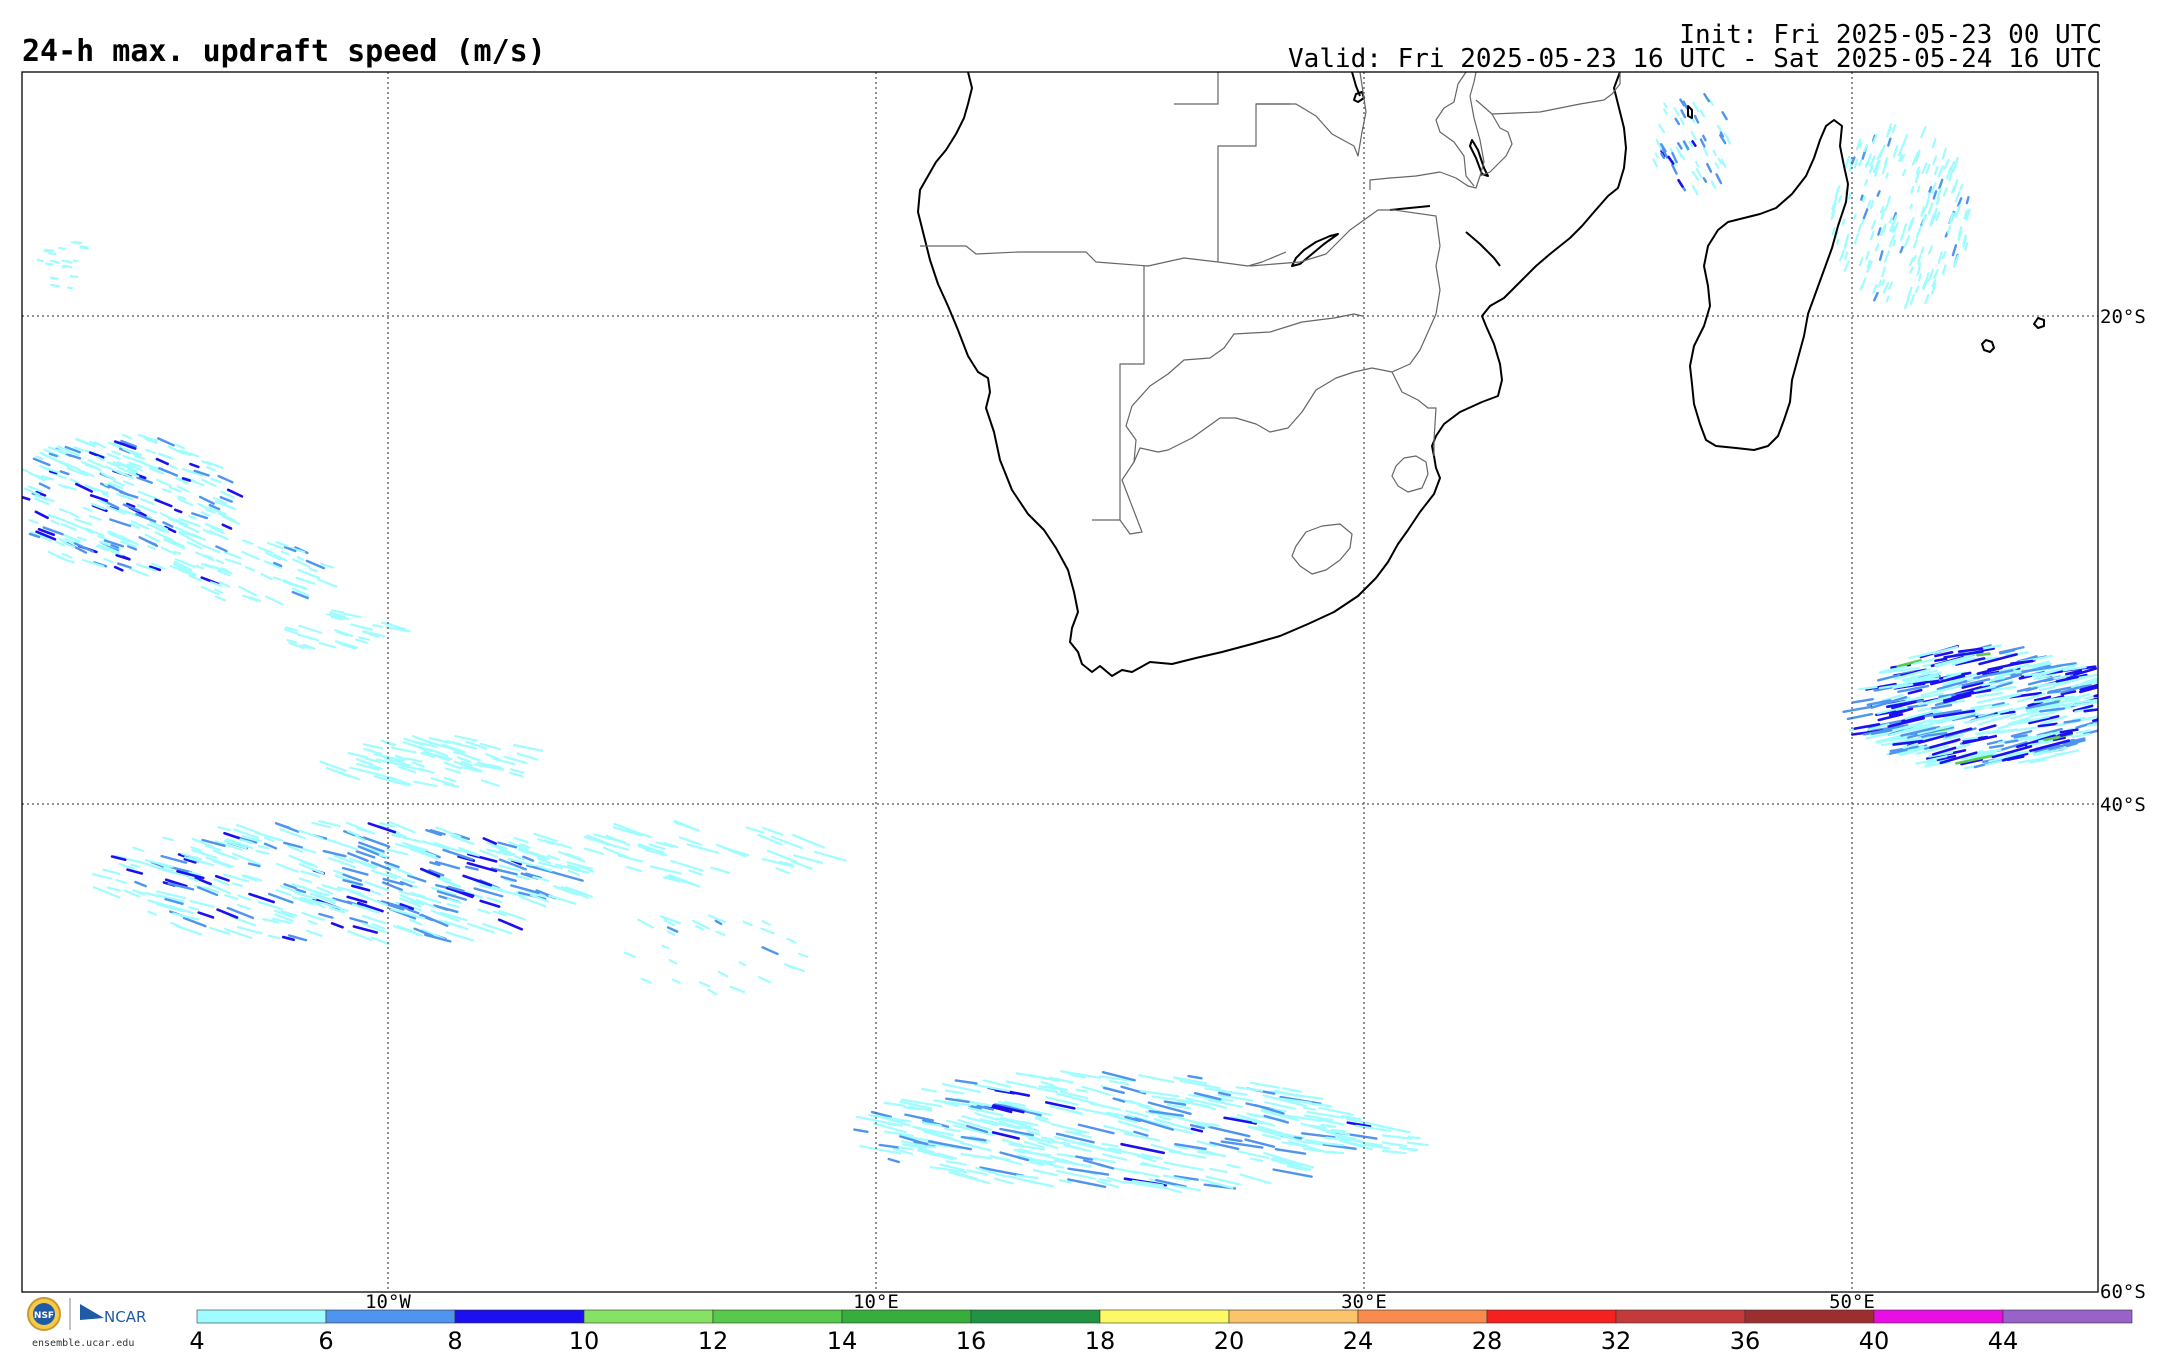 This screenshot has height=1354, width=2160. Describe the element at coordinates (1322, 549) in the screenshot. I see `lesotho` at that location.